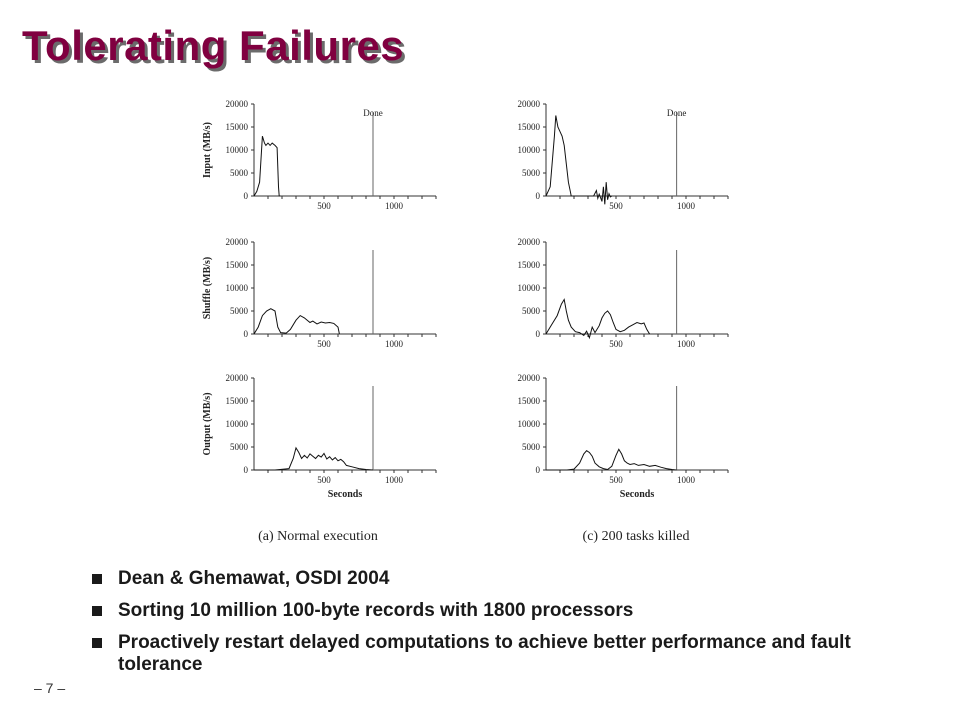 This screenshot has height=718, width=958. What do you see at coordinates (207, 150) in the screenshot?
I see `y-axis-label: Input (MB/s)` at bounding box center [207, 150].